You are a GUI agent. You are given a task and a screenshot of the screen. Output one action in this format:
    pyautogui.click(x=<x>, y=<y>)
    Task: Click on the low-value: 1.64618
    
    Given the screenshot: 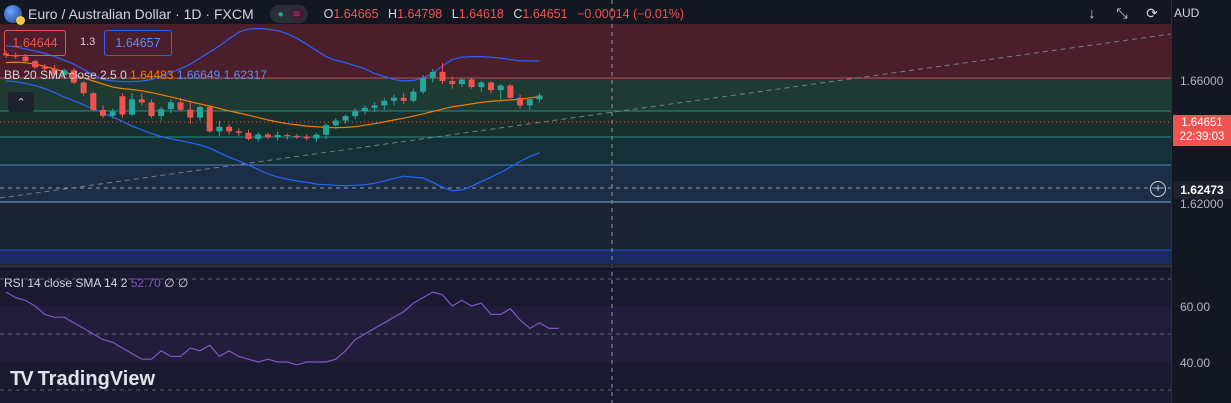 What is the action you would take?
    pyautogui.click(x=481, y=14)
    